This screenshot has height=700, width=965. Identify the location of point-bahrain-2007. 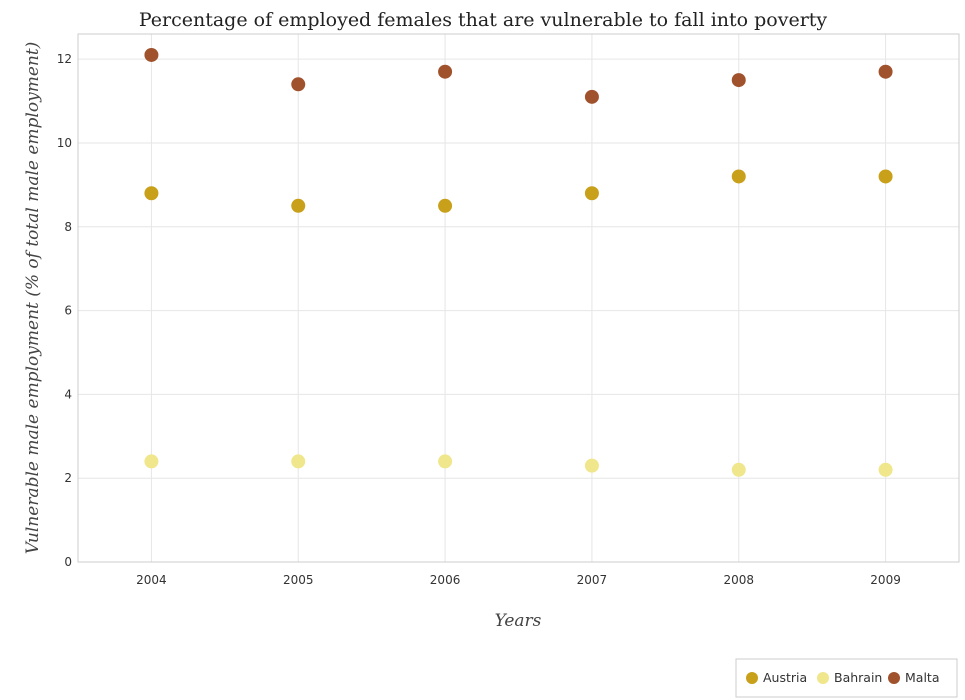
(591, 465).